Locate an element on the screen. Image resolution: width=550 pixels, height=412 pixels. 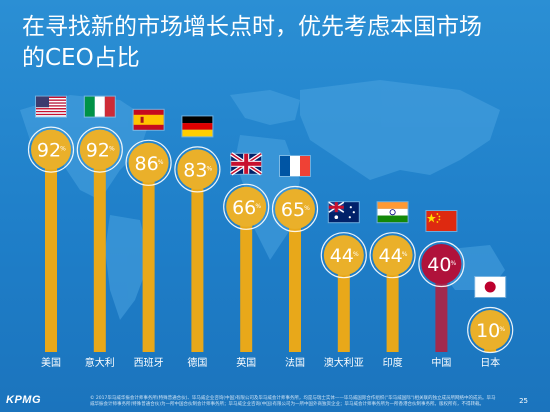
x-tick-label: 美国 is located at coordinates (51, 362).